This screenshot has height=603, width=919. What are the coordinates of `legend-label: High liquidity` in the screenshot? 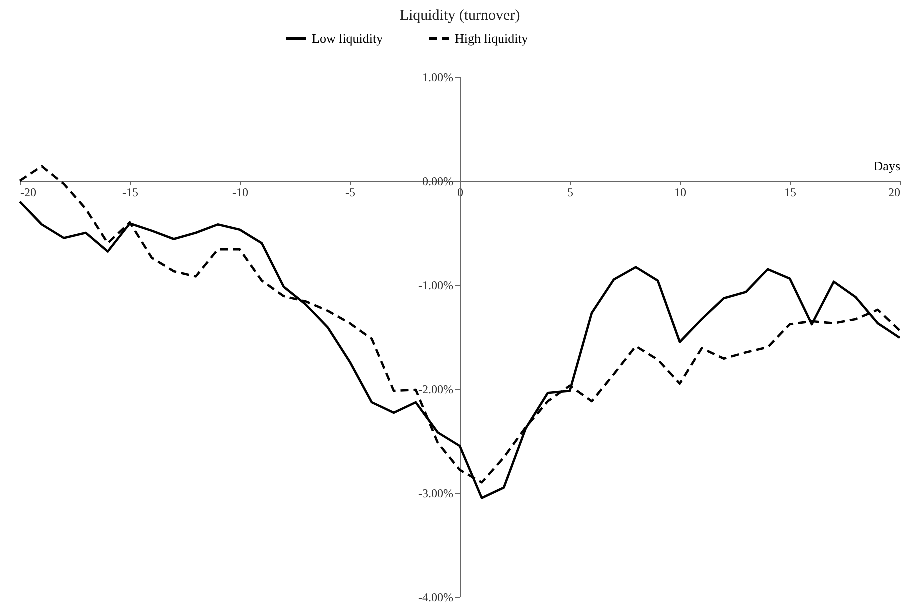 It's located at (492, 38).